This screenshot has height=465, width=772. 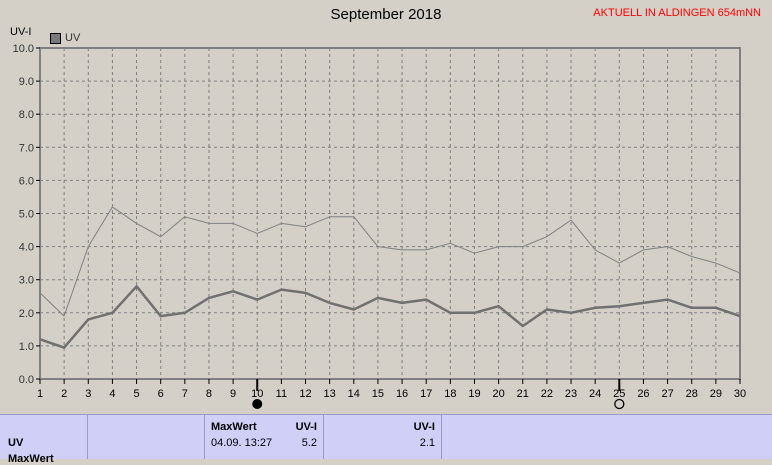 What do you see at coordinates (21, 32) in the screenshot?
I see `y-axis-label: UV-I` at bounding box center [21, 32].